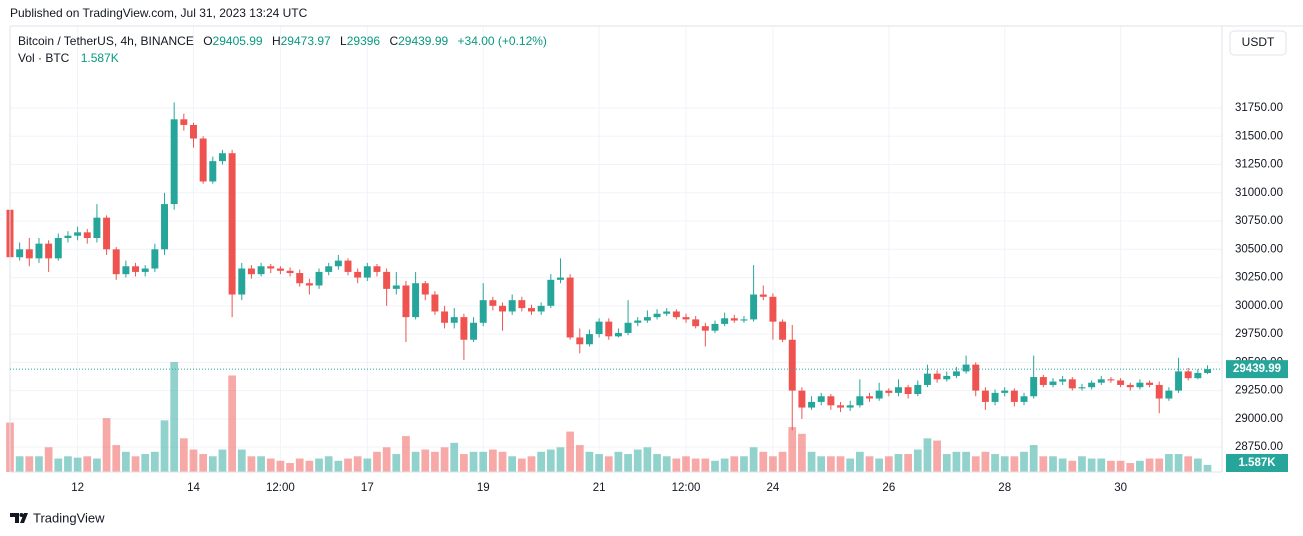 The height and width of the screenshot is (536, 1303). What do you see at coordinates (1258, 43) in the screenshot?
I see `currency-button` at bounding box center [1258, 43].